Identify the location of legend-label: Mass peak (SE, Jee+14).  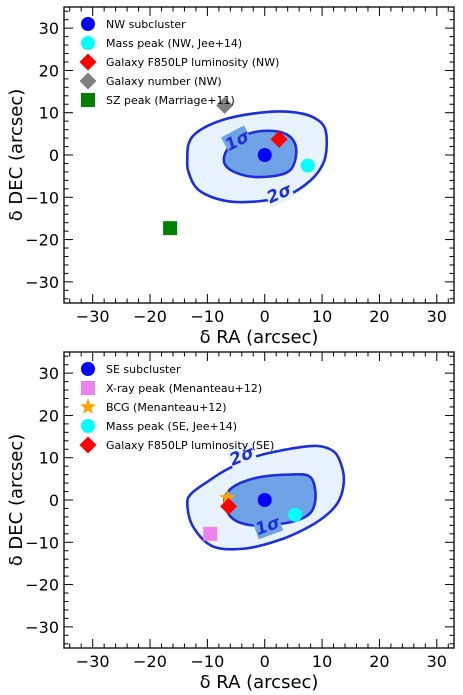
(171, 426).